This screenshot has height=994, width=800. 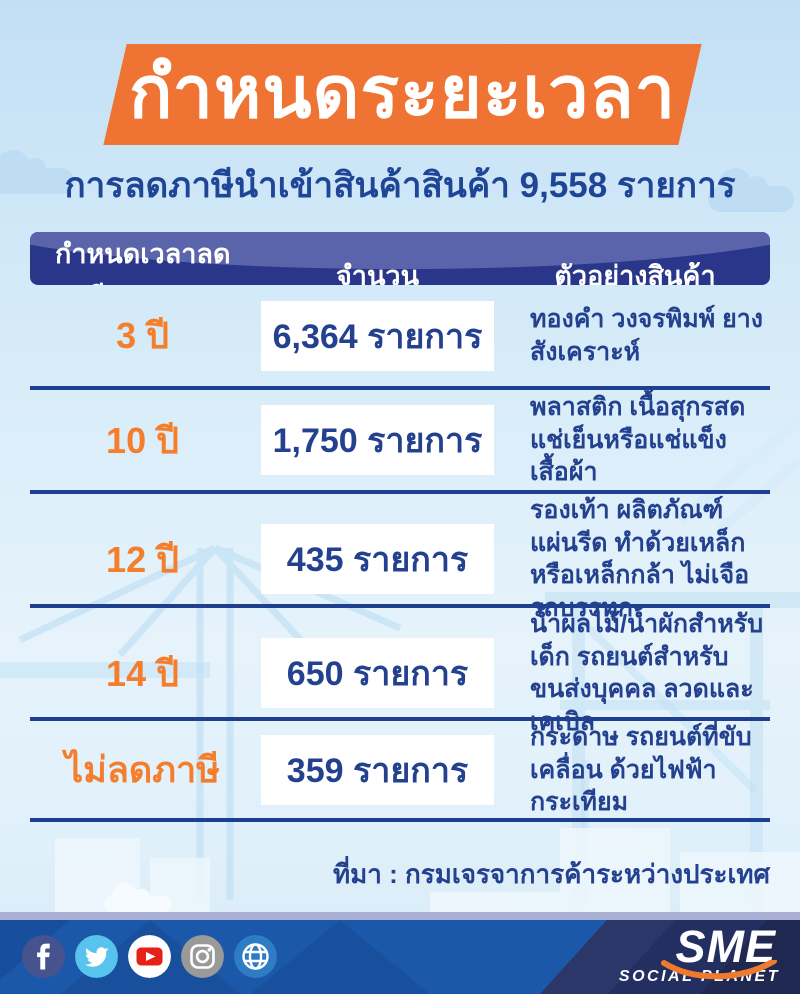 I want to click on count-box: 1,750 รายการ, so click(x=377, y=440).